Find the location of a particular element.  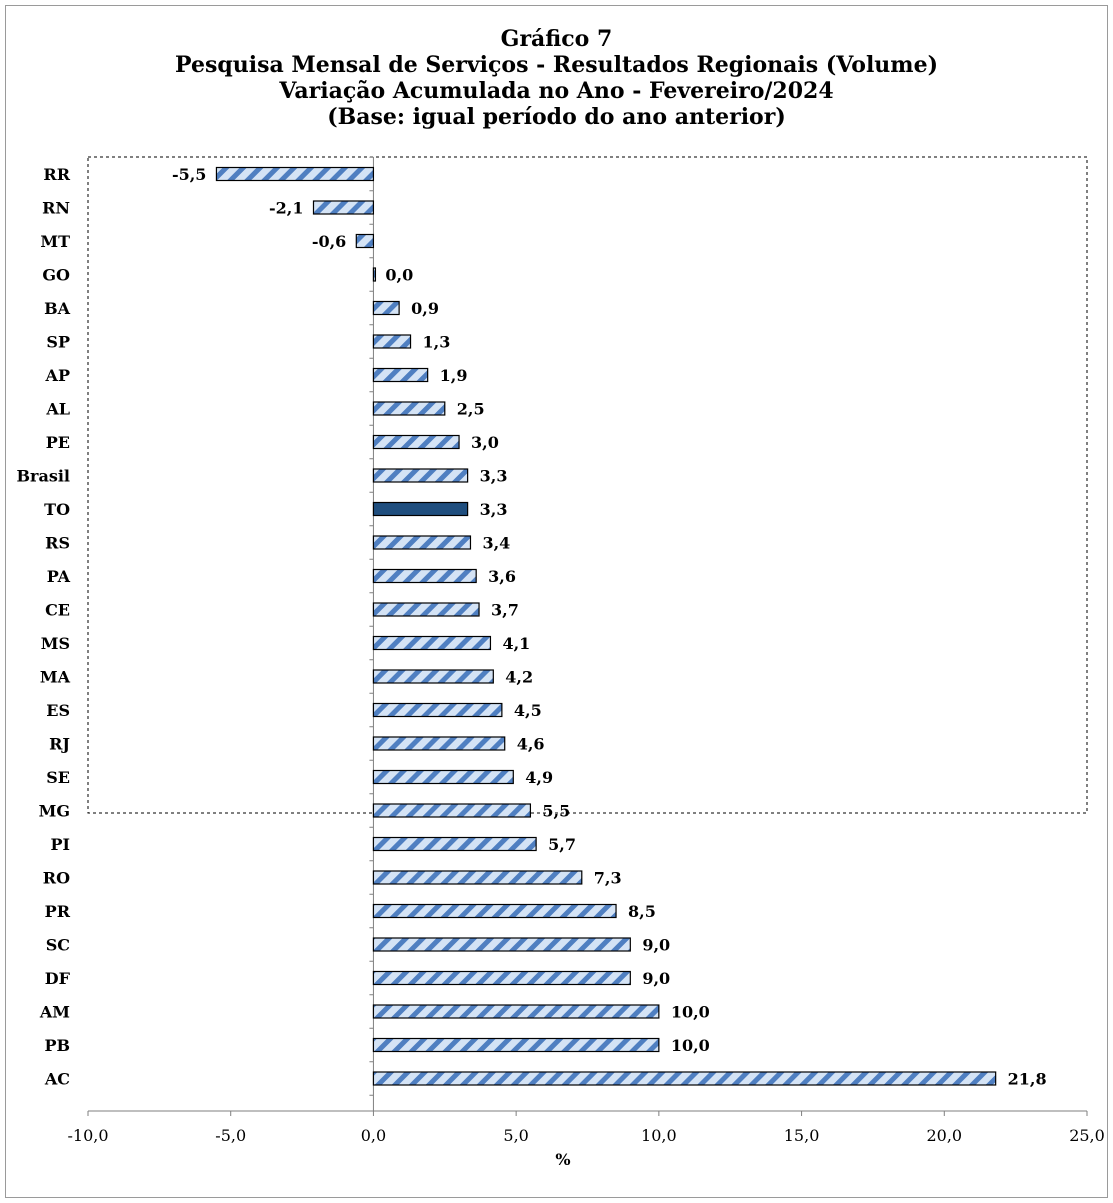

category-label: MG is located at coordinates (54, 811).